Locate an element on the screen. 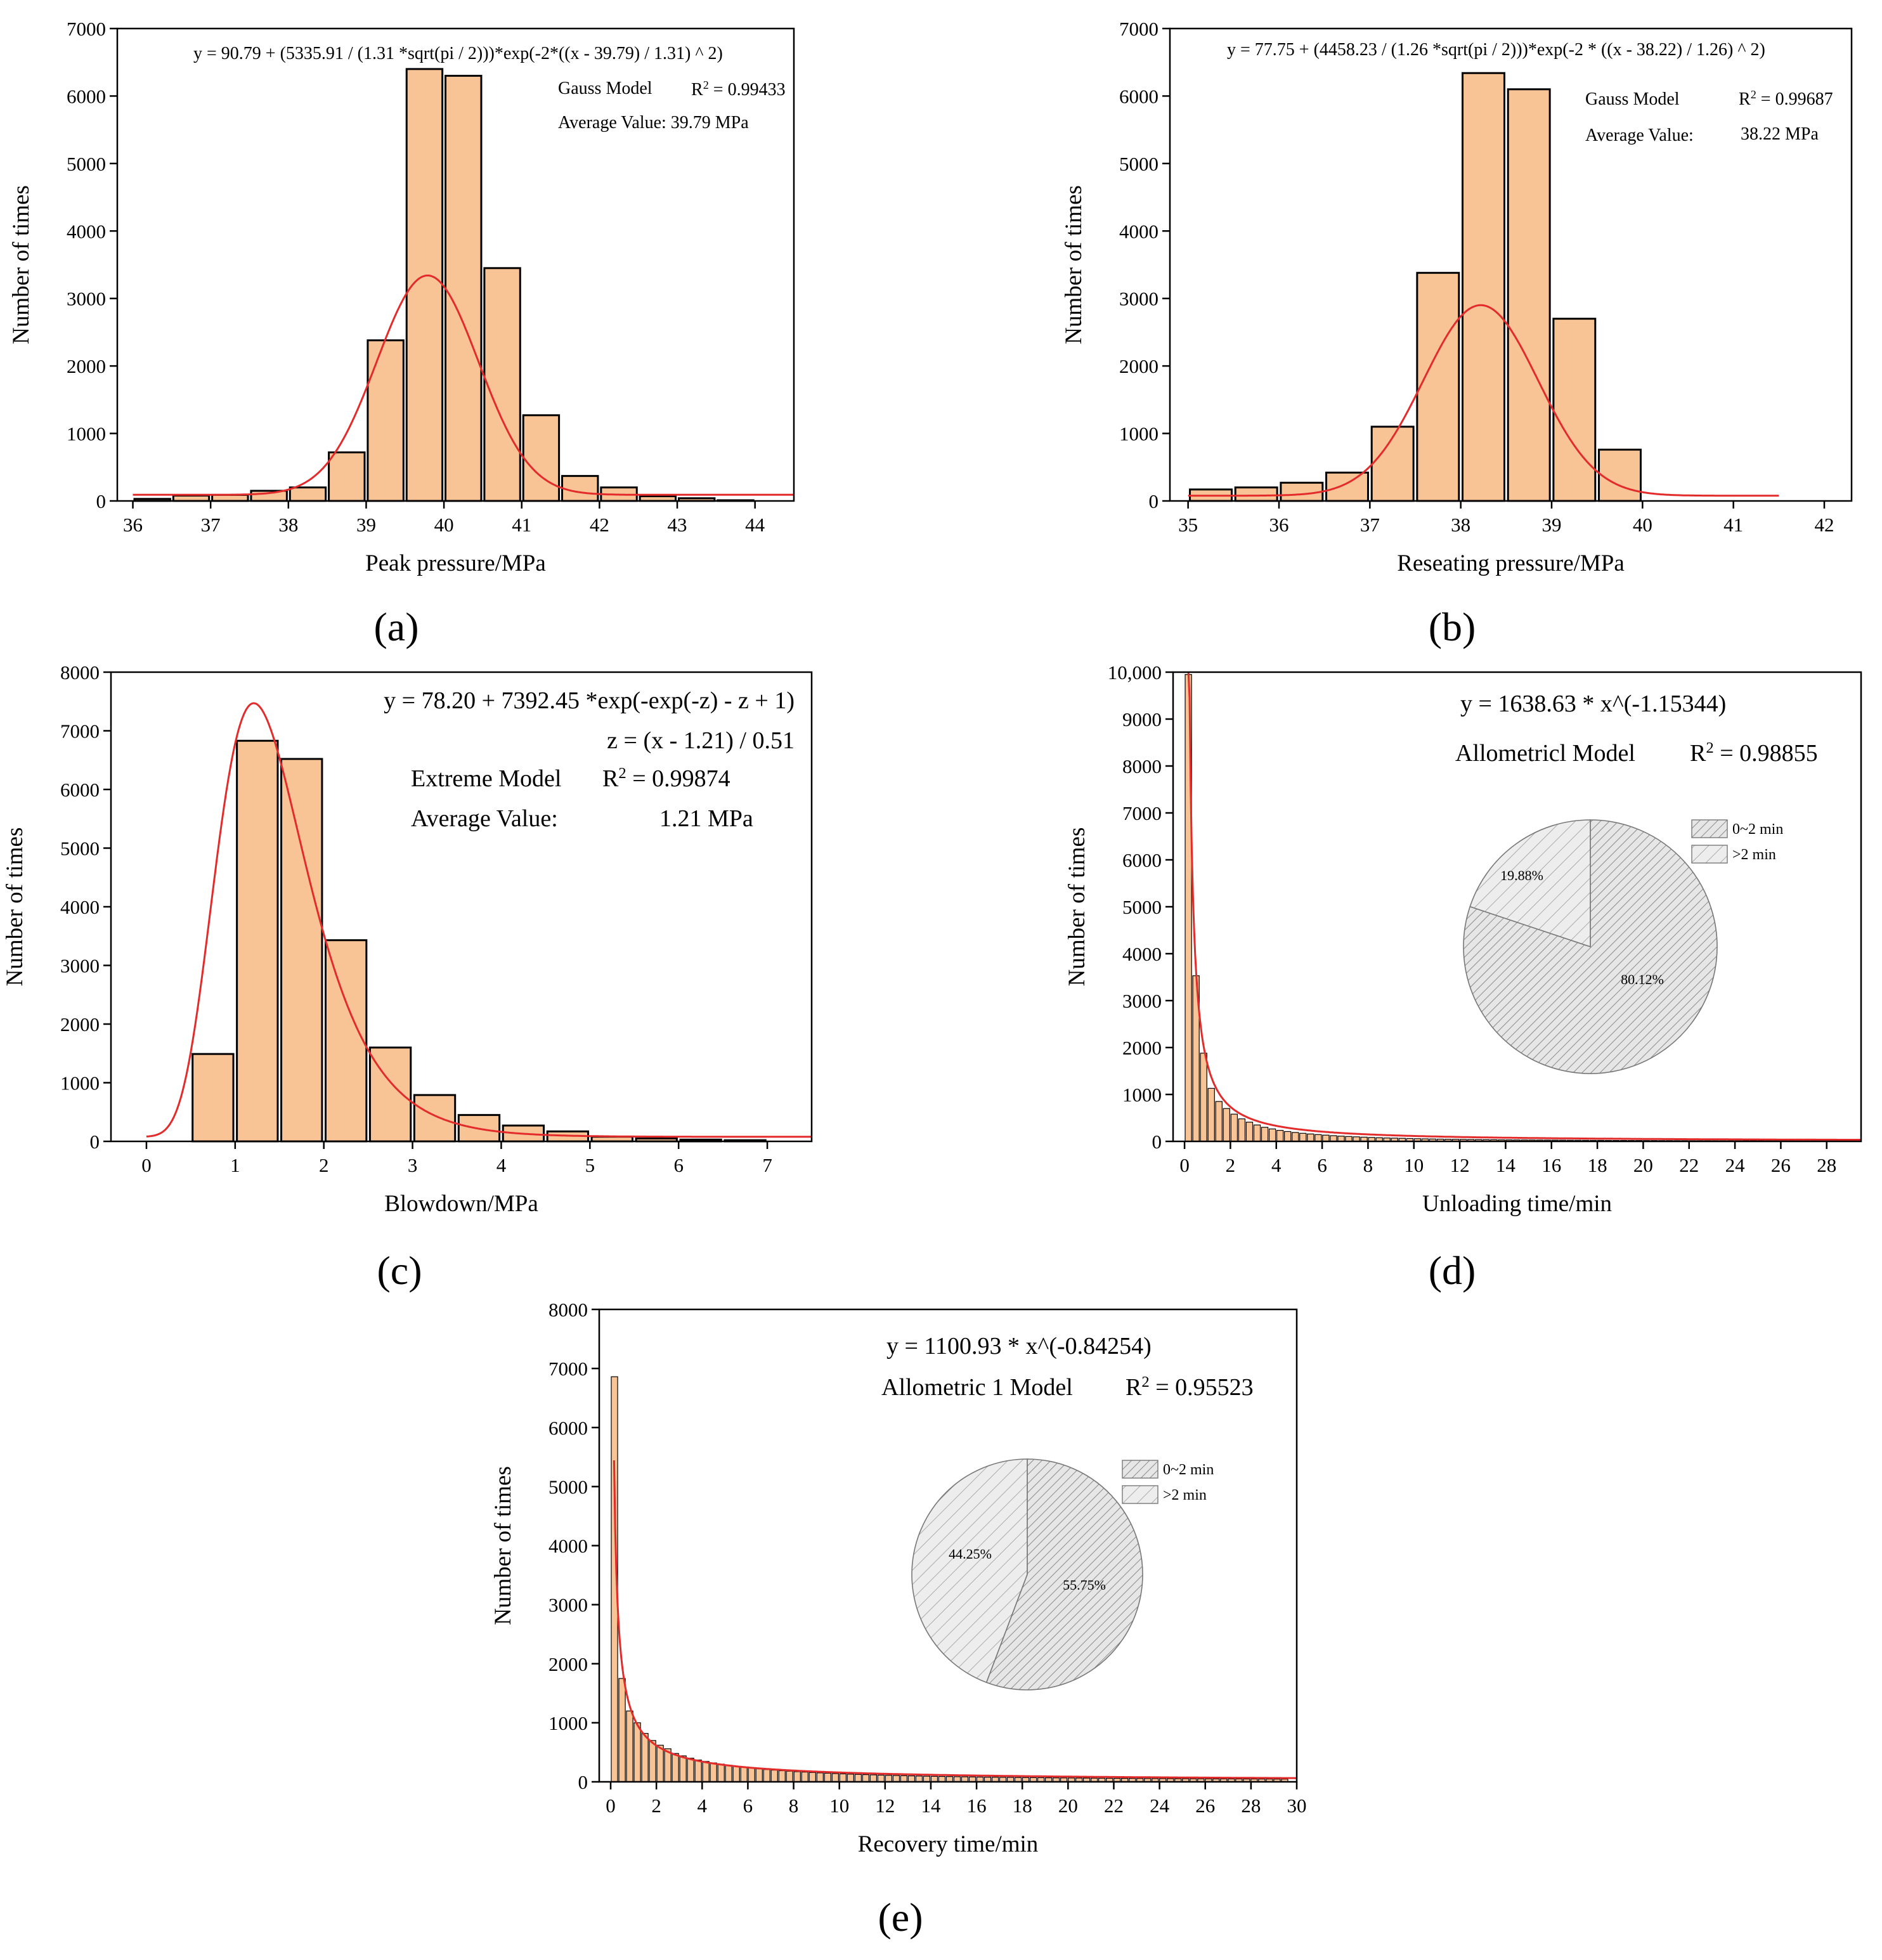  pie-chart: 55.75% 0~2 min 44.25% >2 min is located at coordinates (1062, 1574).